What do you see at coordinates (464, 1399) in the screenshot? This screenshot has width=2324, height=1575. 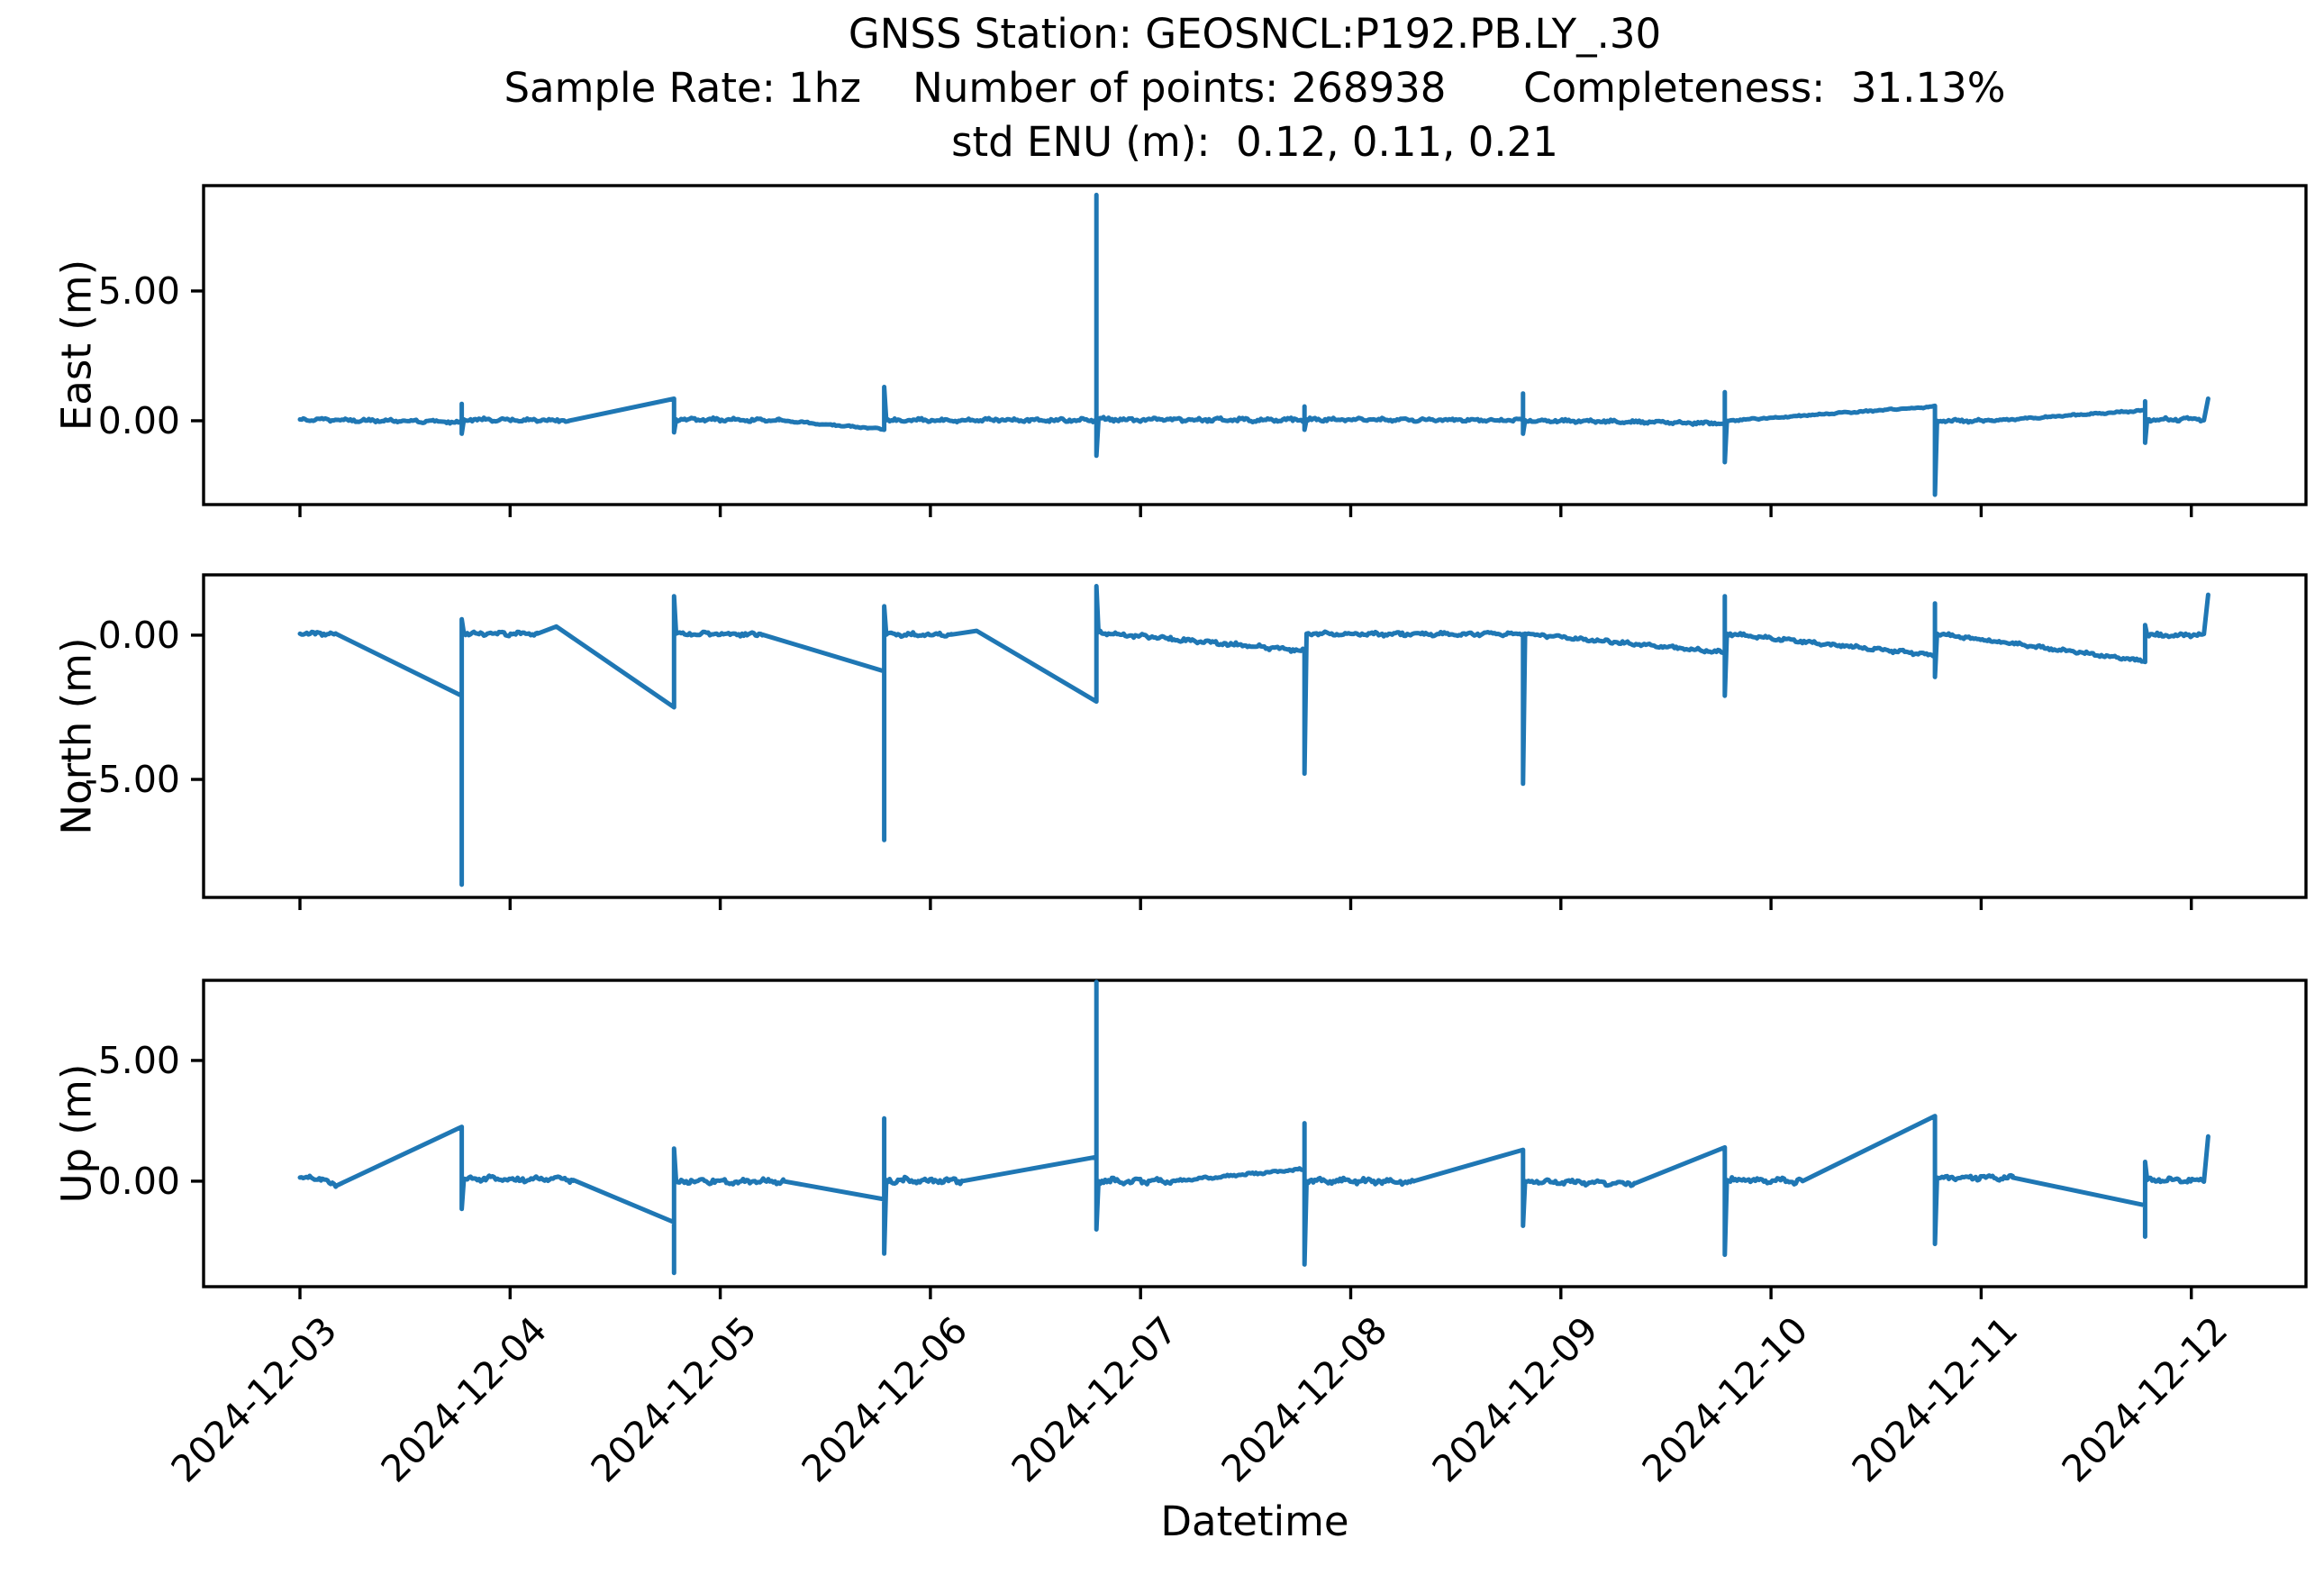 I see `x-tick-label: 2024-12-04` at bounding box center [464, 1399].